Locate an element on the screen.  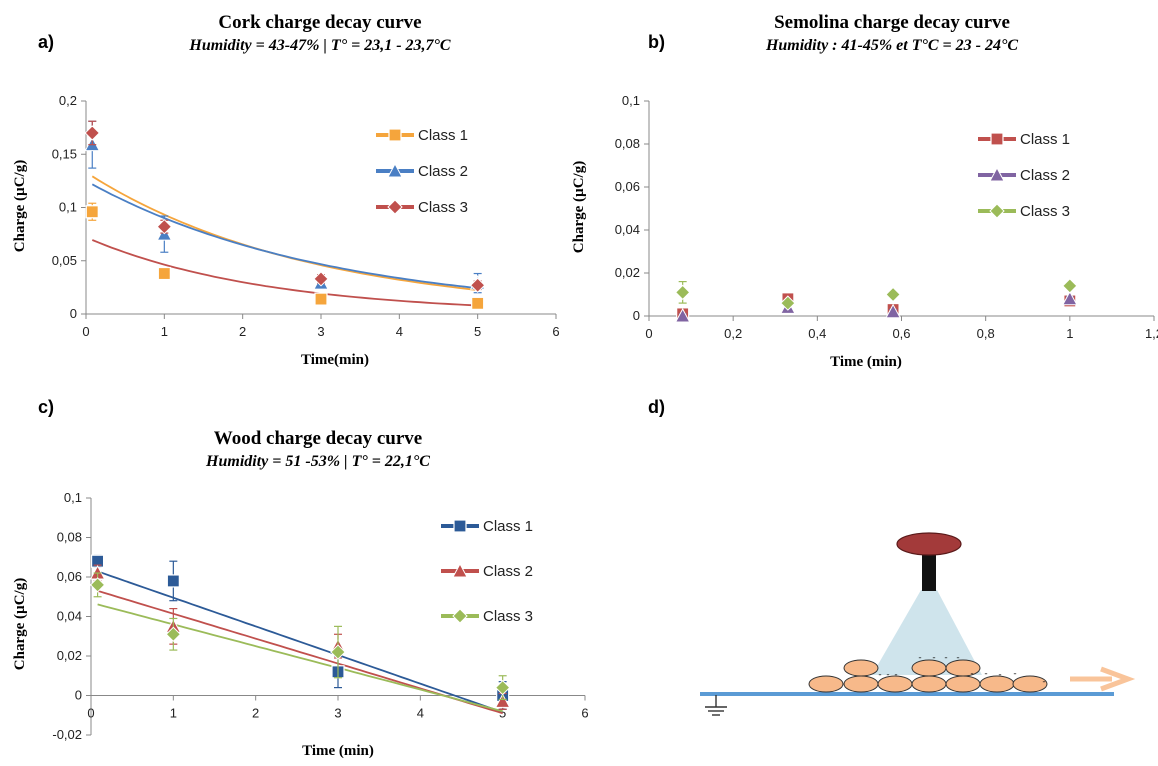
x-tick-label: 3 is located at coordinates (337, 713).